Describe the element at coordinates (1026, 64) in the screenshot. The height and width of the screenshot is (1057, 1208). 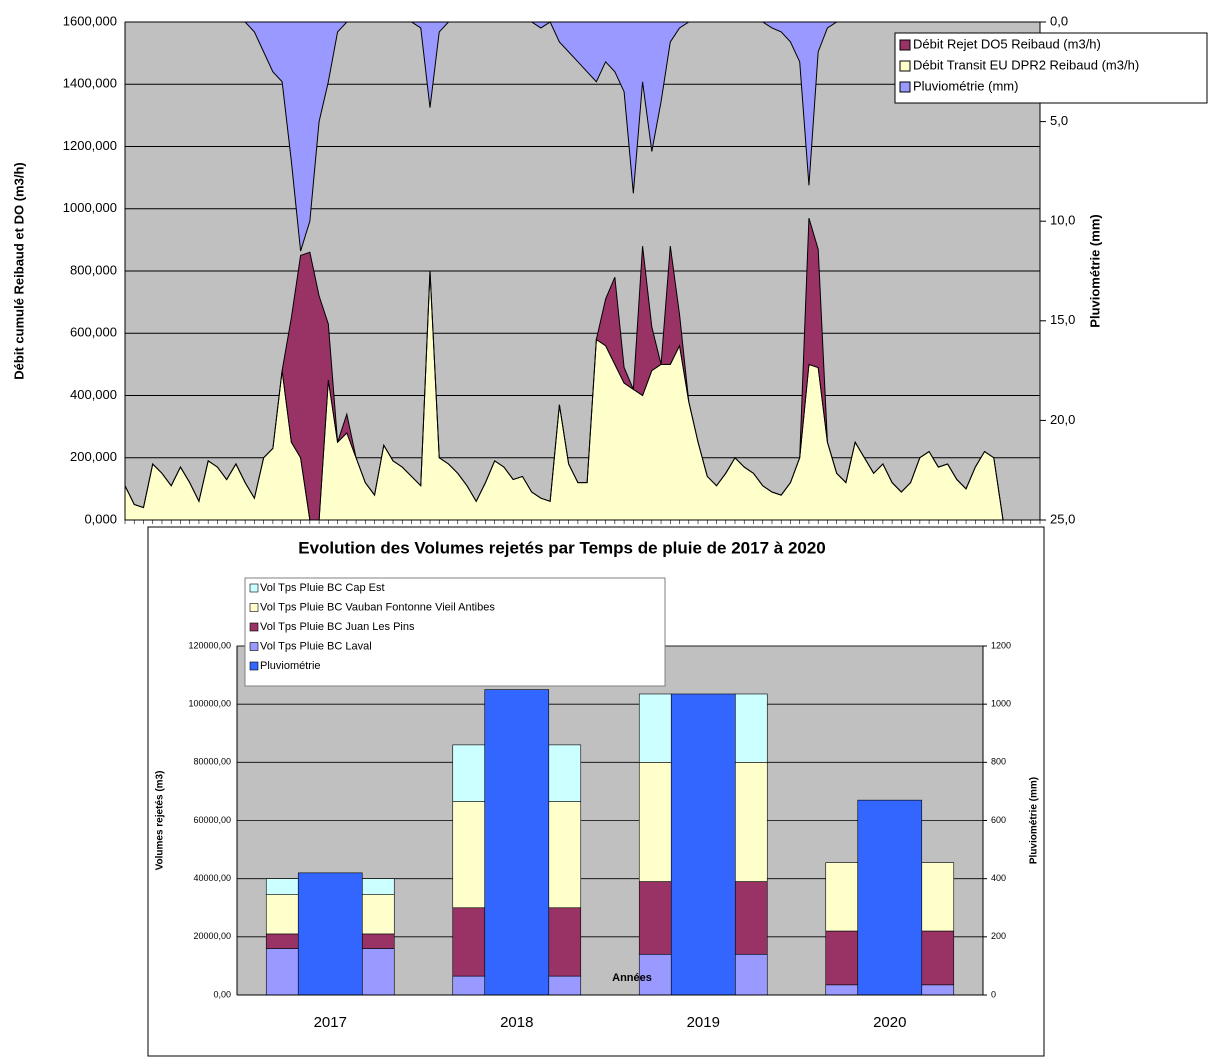
I see `legend-label: Débit Transit EU DPR2 Reibaud (m3/h)` at that location.